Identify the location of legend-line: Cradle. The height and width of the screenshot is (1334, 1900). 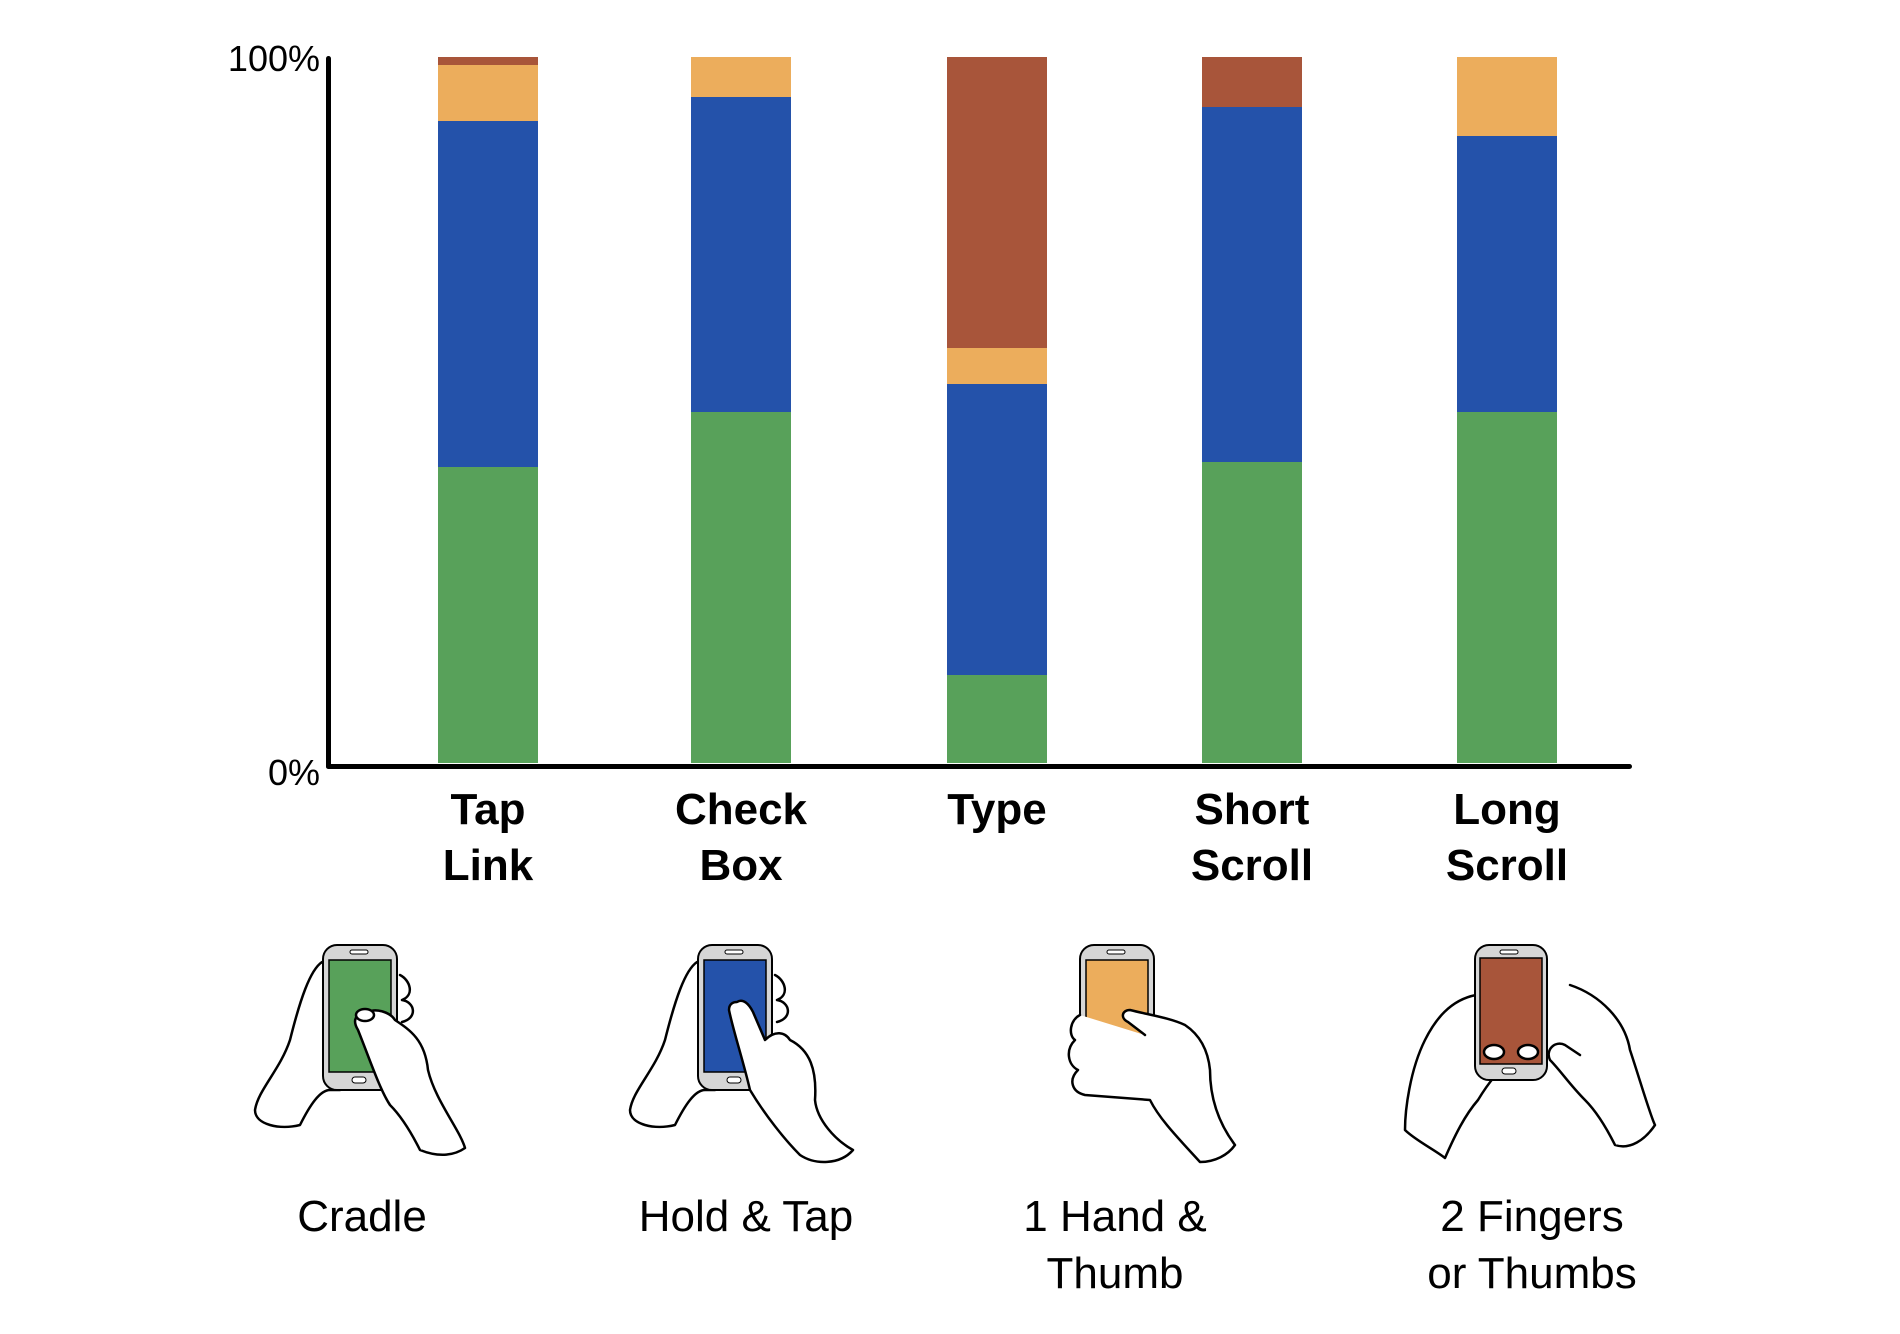
(362, 1216).